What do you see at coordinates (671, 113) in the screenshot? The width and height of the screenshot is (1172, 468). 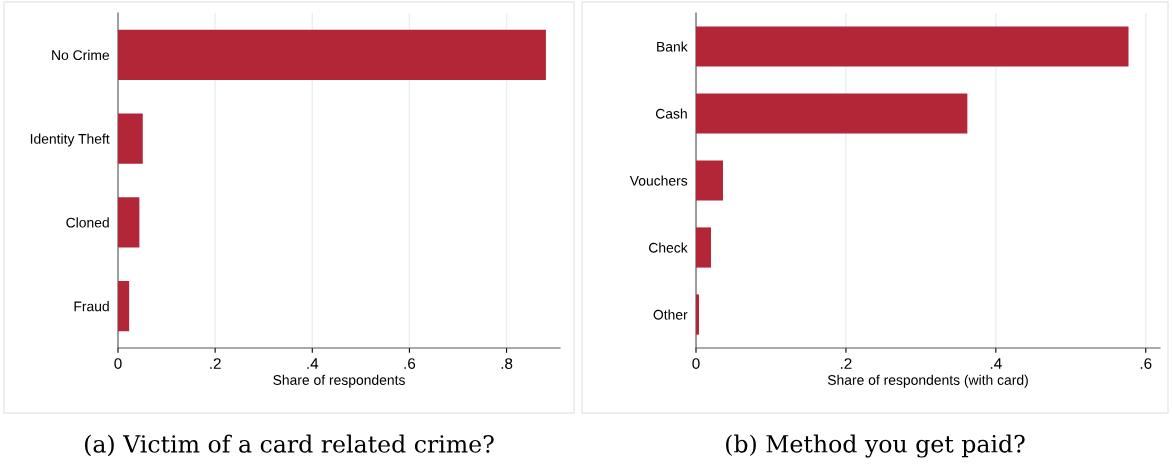 I see `y-tick-label: Cash` at bounding box center [671, 113].